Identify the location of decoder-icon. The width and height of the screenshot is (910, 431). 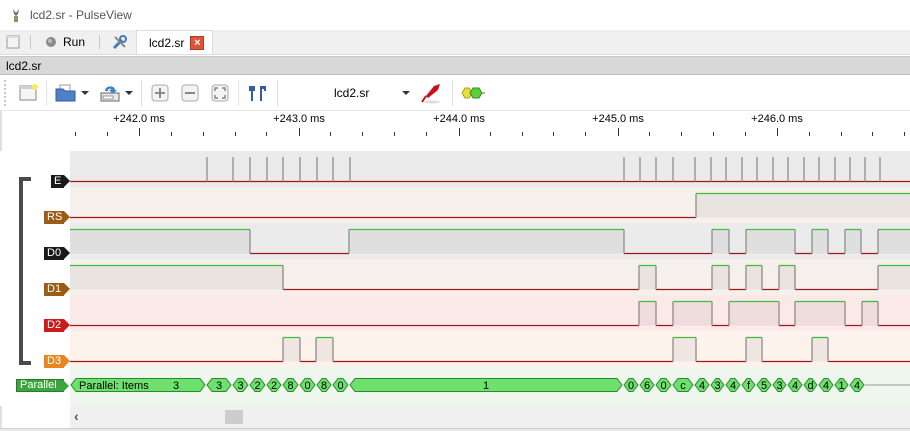
(473, 93).